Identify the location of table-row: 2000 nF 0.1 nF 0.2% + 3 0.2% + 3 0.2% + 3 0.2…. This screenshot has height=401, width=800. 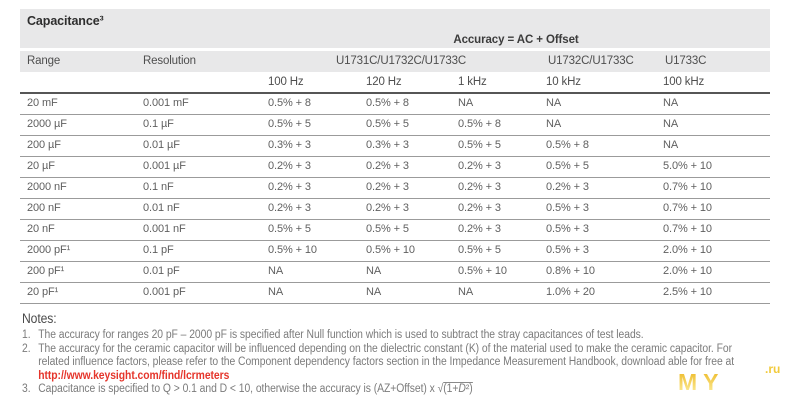
(395, 188).